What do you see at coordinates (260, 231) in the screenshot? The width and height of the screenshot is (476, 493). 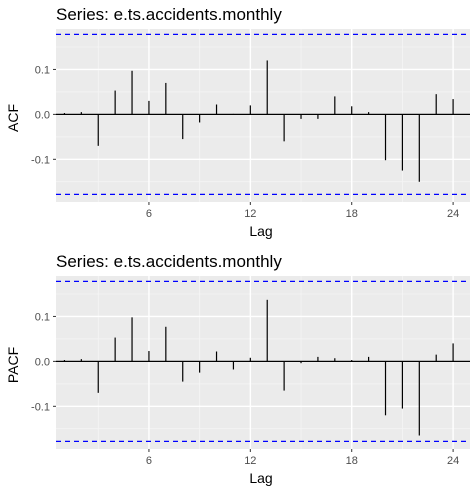 I see `acf-x-axis-label: Lag` at bounding box center [260, 231].